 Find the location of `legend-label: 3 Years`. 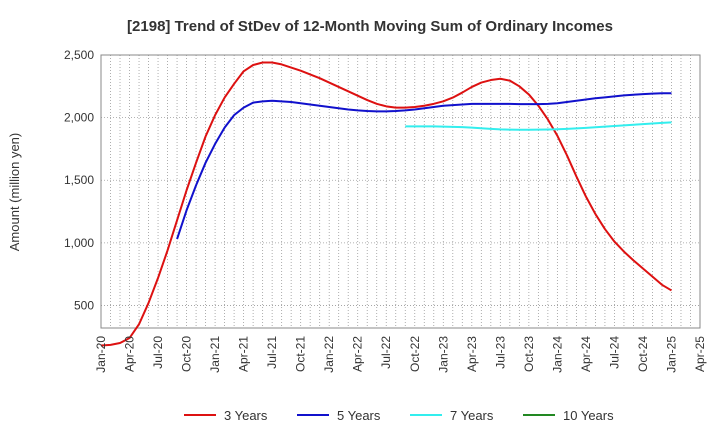

legend-label: 3 Years is located at coordinates (246, 415).